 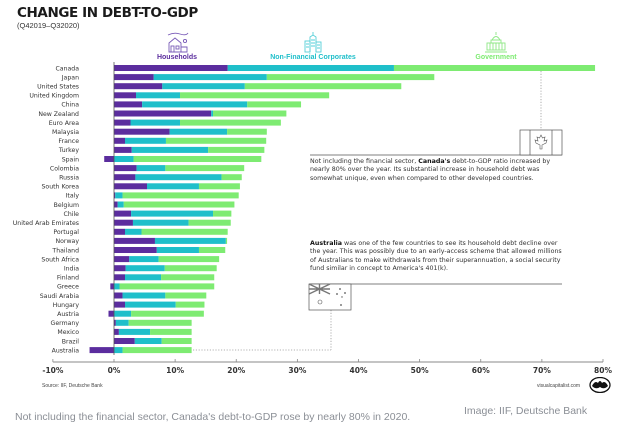 What do you see at coordinates (326, 243) in the screenshot?
I see `australia-note-bold: Australia` at bounding box center [326, 243].